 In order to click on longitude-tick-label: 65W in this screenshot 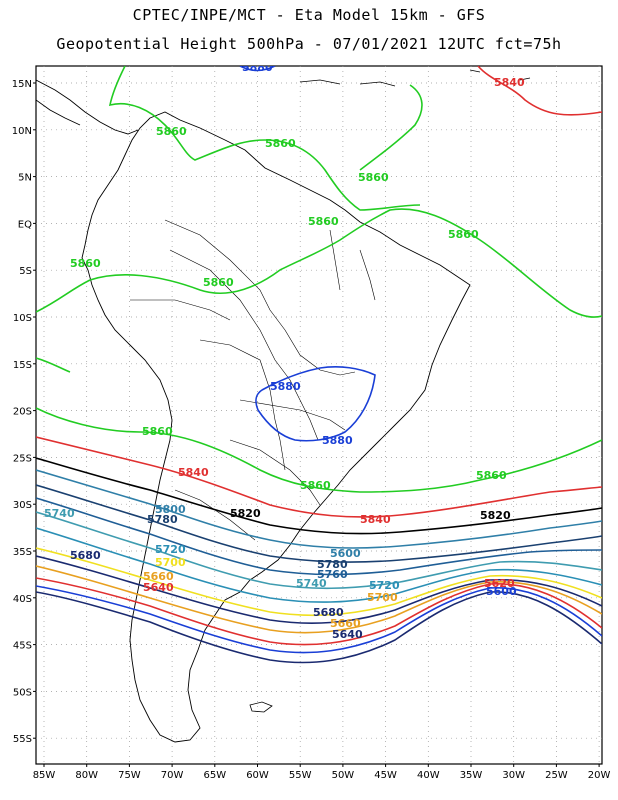, I will do `click(214, 775)`.